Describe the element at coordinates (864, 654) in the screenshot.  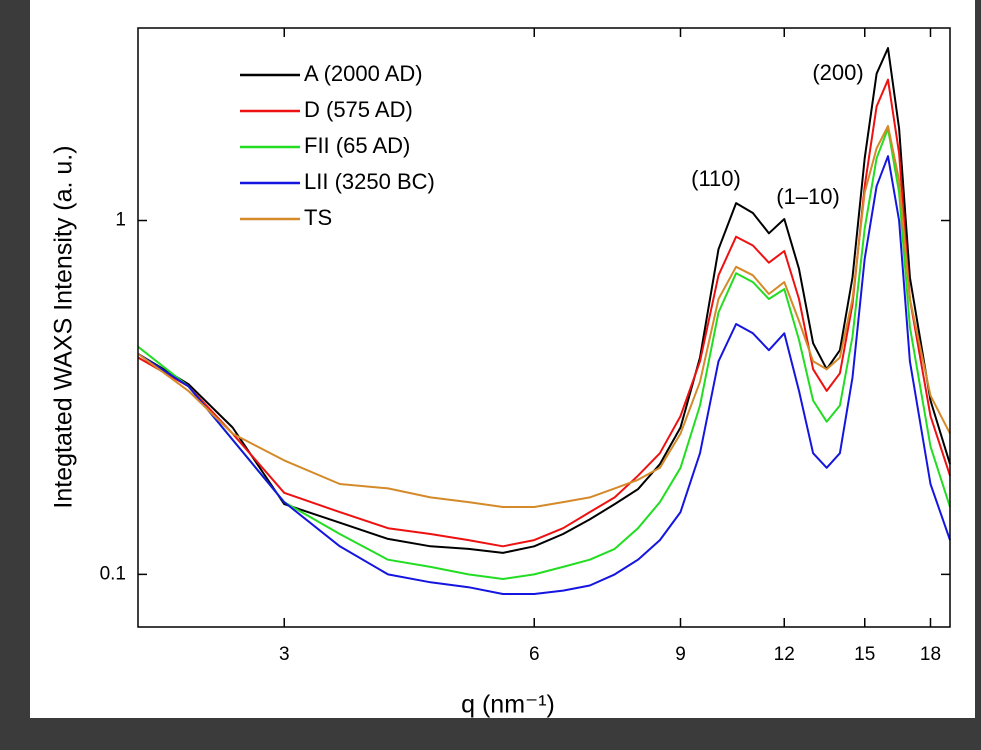
I see `x-tick-label: 15` at that location.